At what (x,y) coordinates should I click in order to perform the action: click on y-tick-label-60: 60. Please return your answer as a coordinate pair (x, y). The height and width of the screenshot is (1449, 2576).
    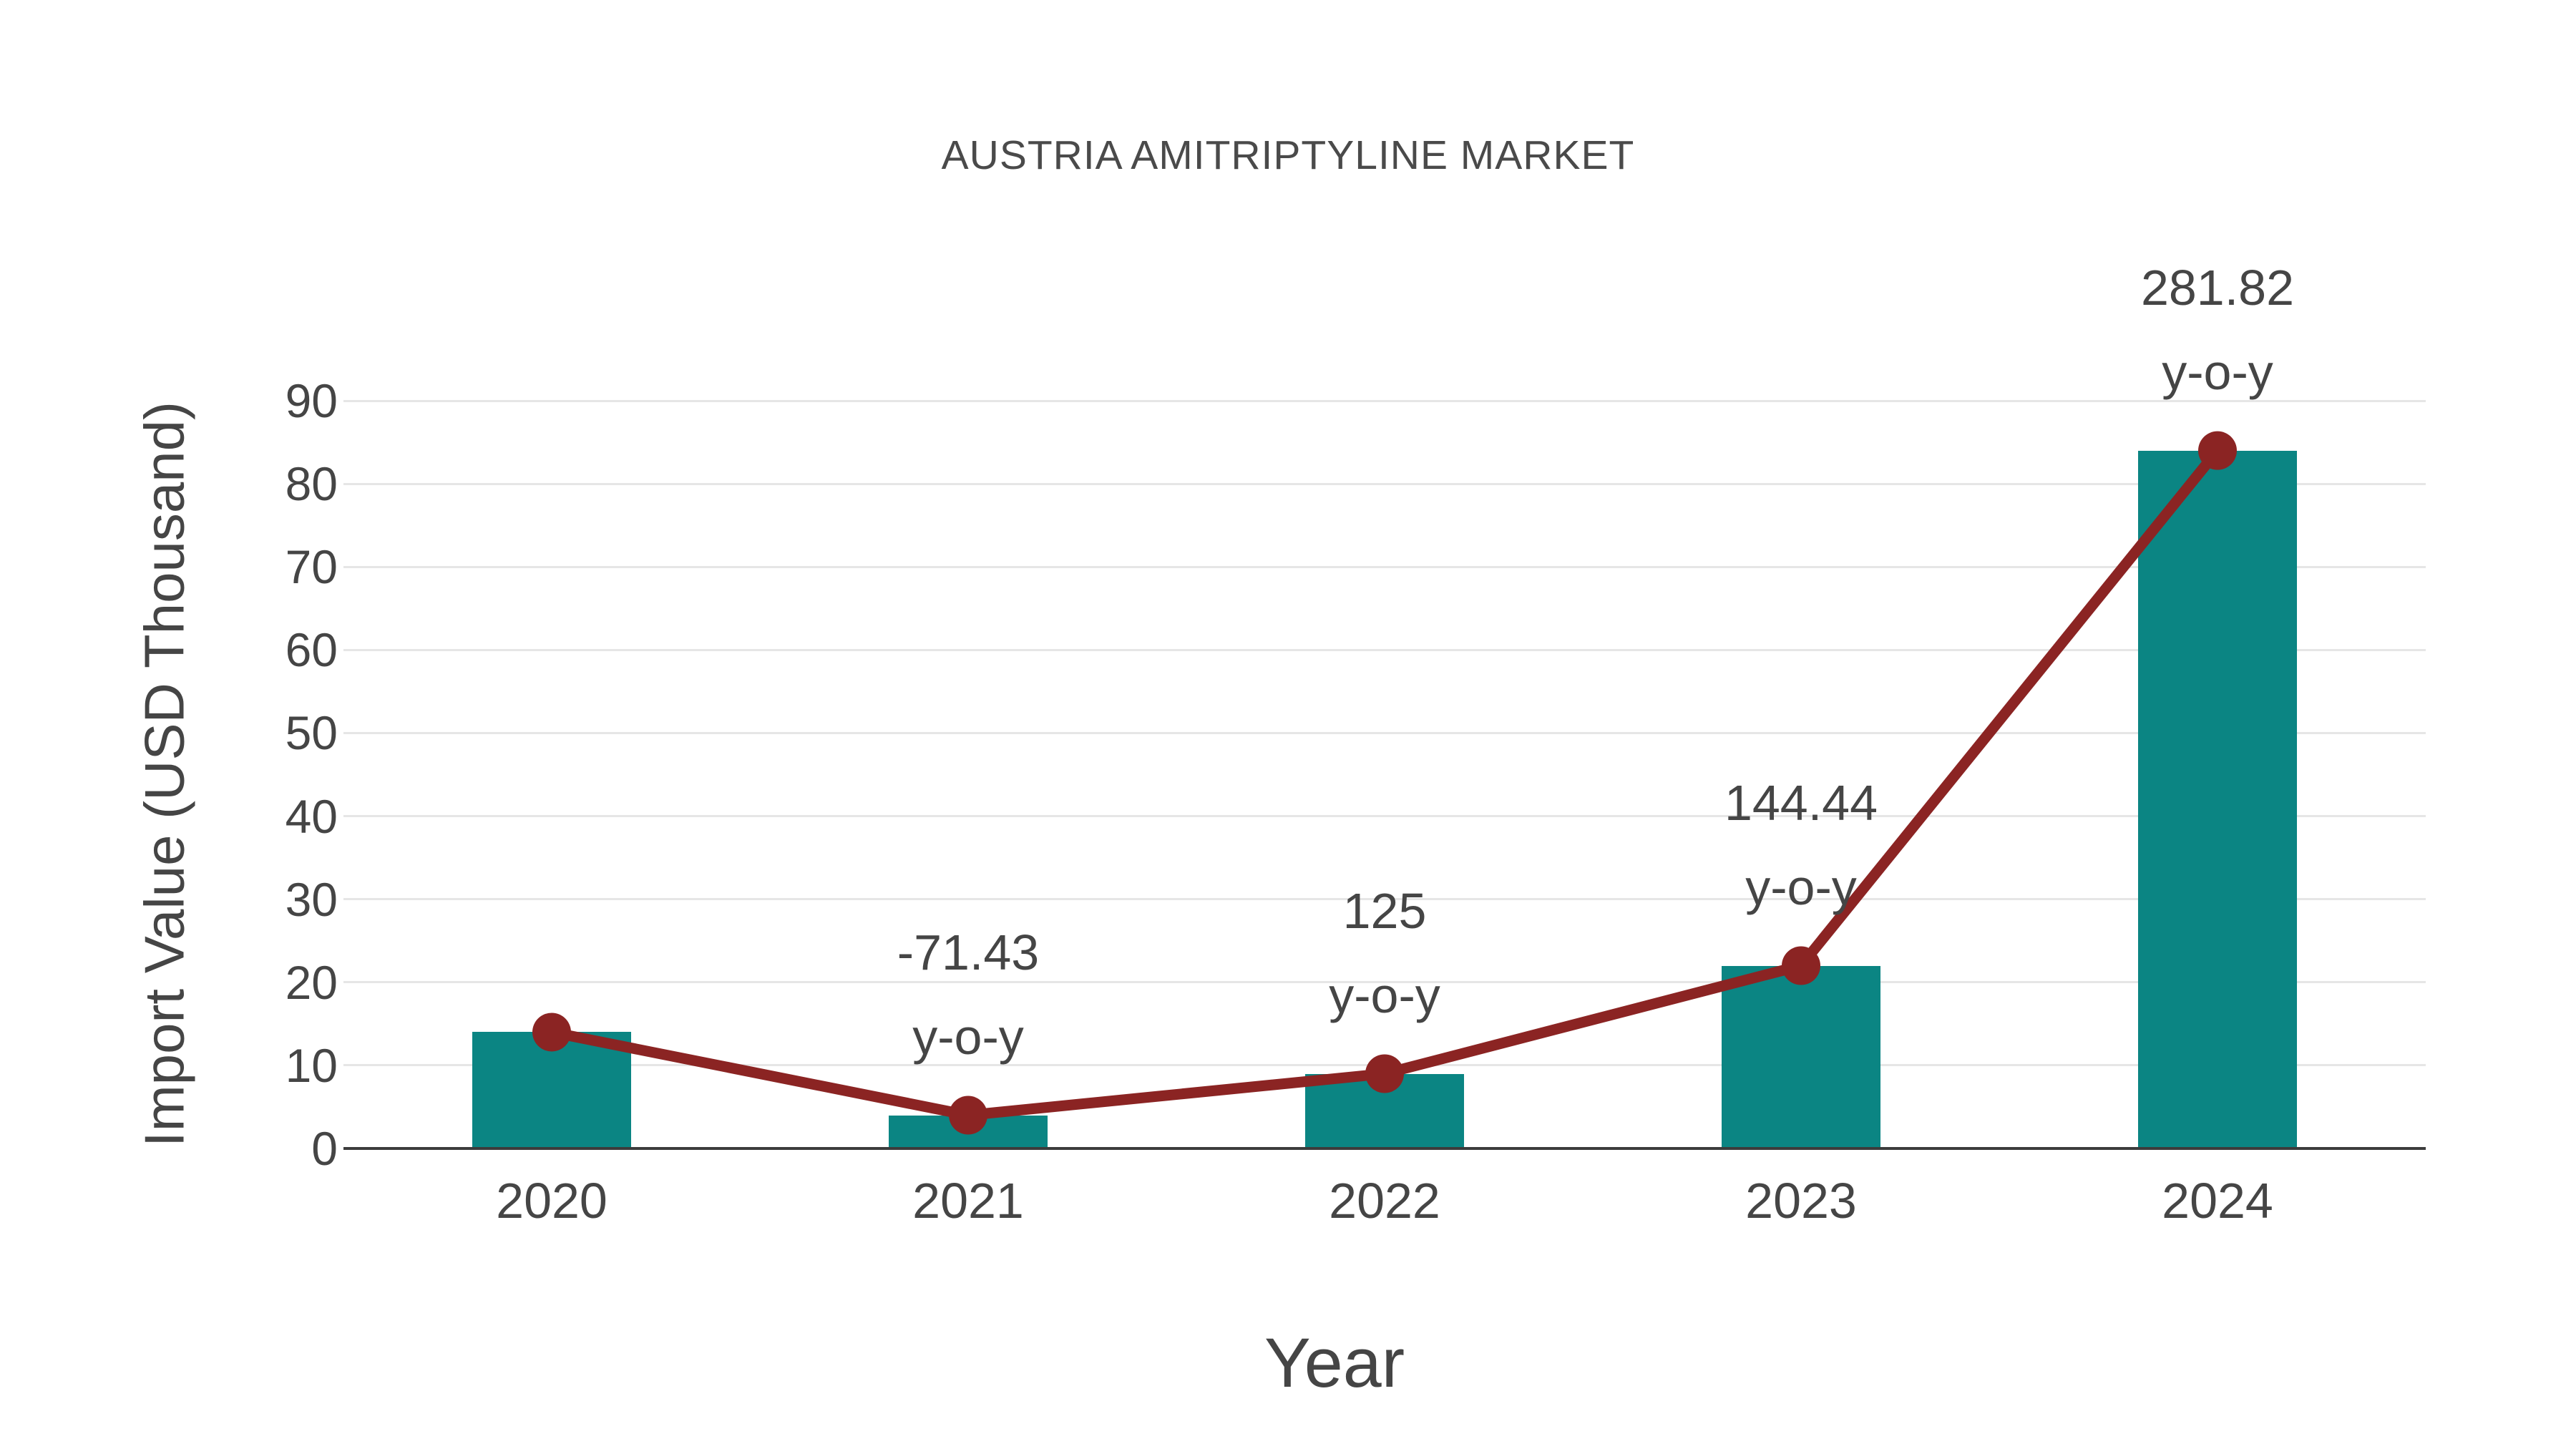
    Looking at the image, I should click on (311, 650).